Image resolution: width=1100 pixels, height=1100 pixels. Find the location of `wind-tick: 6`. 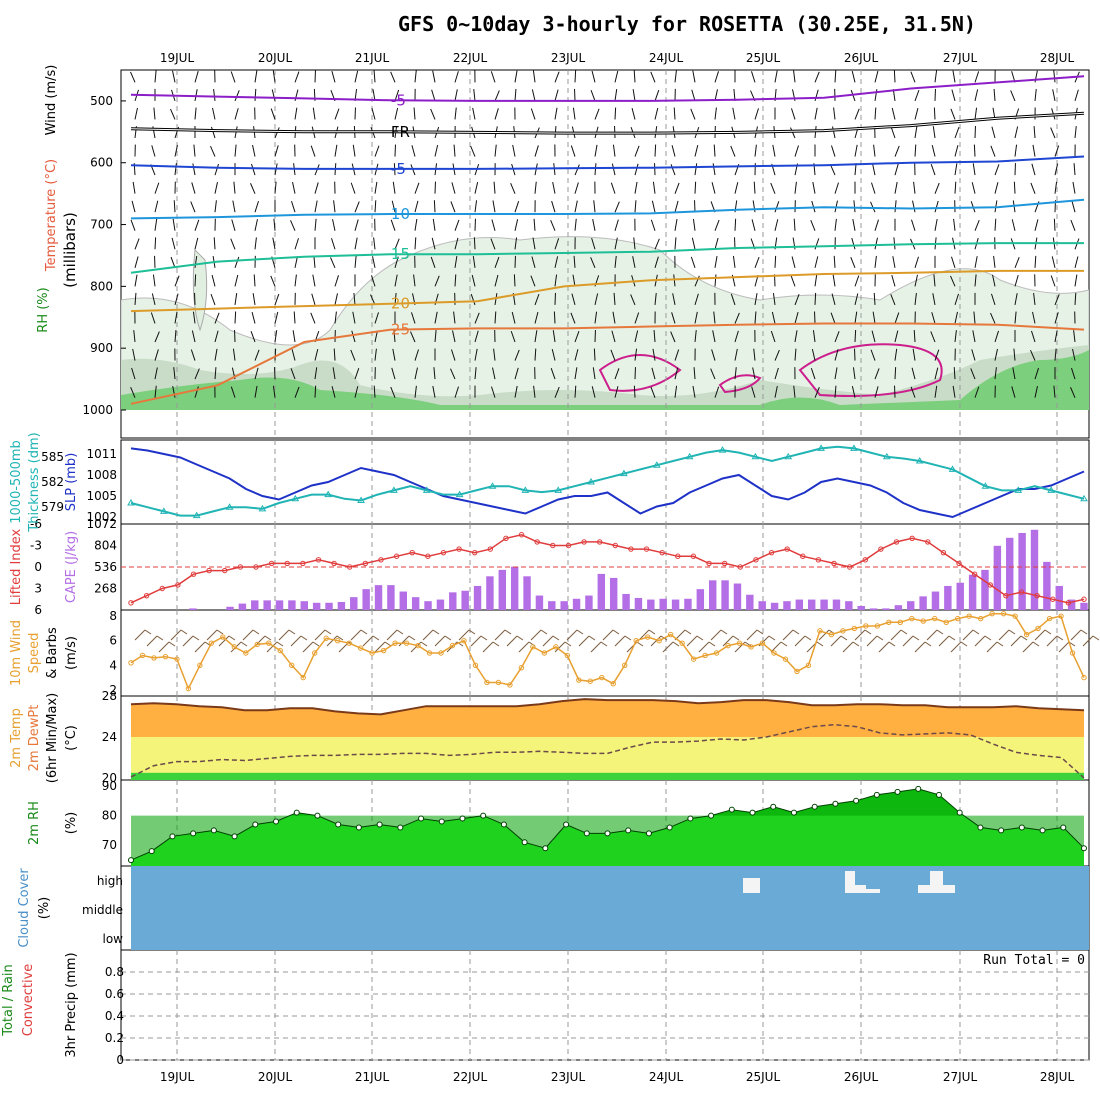

wind-tick: 6 is located at coordinates (113, 641).